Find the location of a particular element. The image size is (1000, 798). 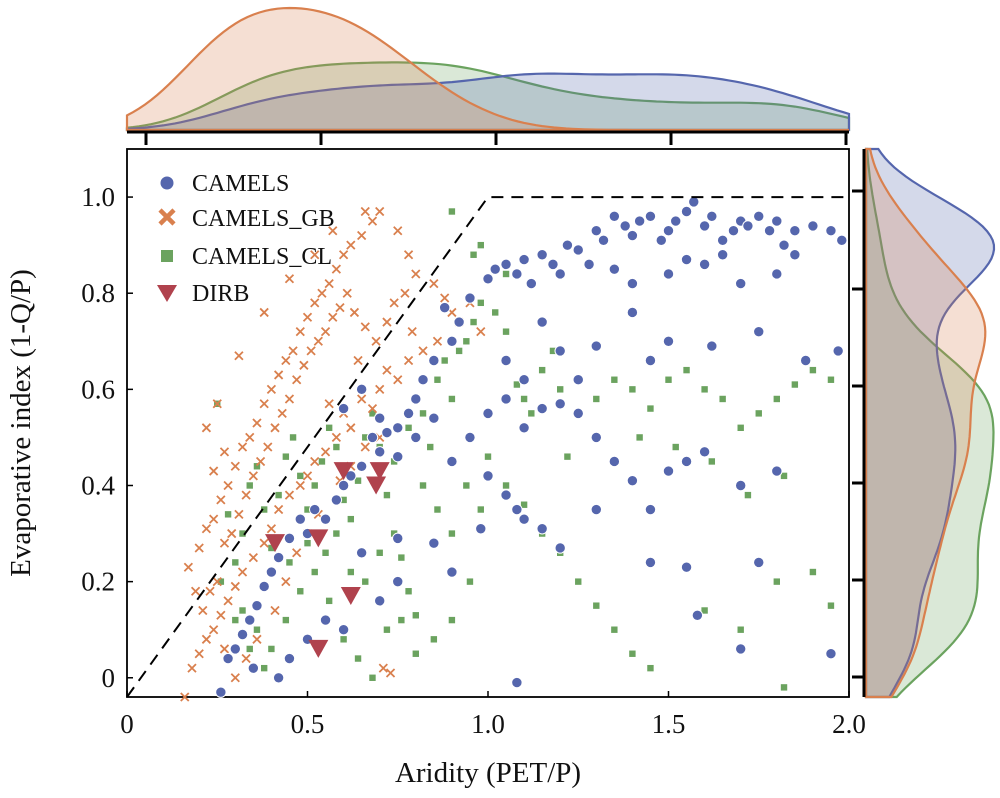

x-tick-label: 0 is located at coordinates (127, 724).